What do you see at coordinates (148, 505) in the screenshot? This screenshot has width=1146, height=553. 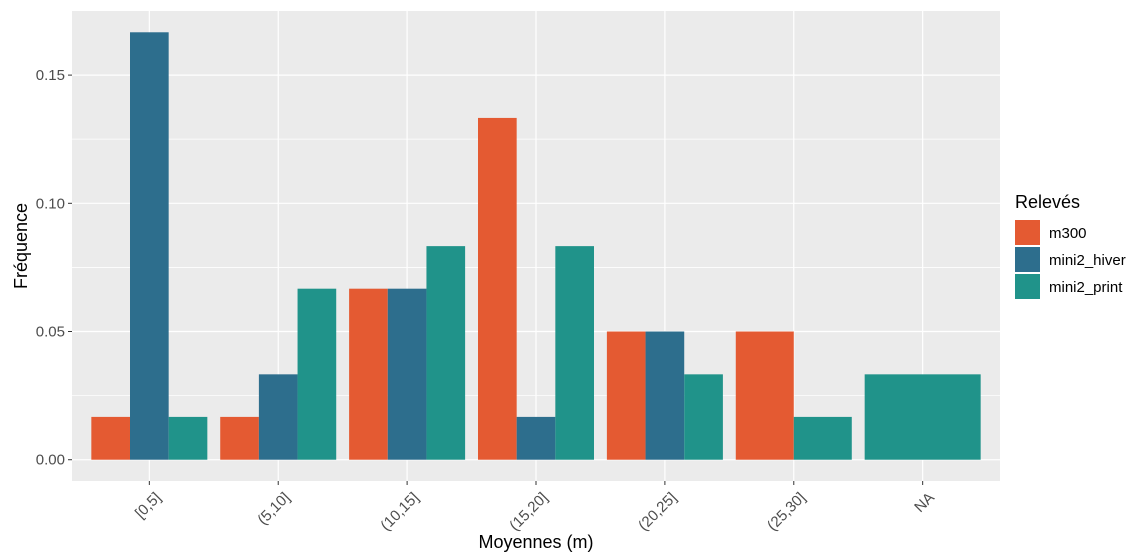 I see `x-tick-label: [0,5]` at bounding box center [148, 505].